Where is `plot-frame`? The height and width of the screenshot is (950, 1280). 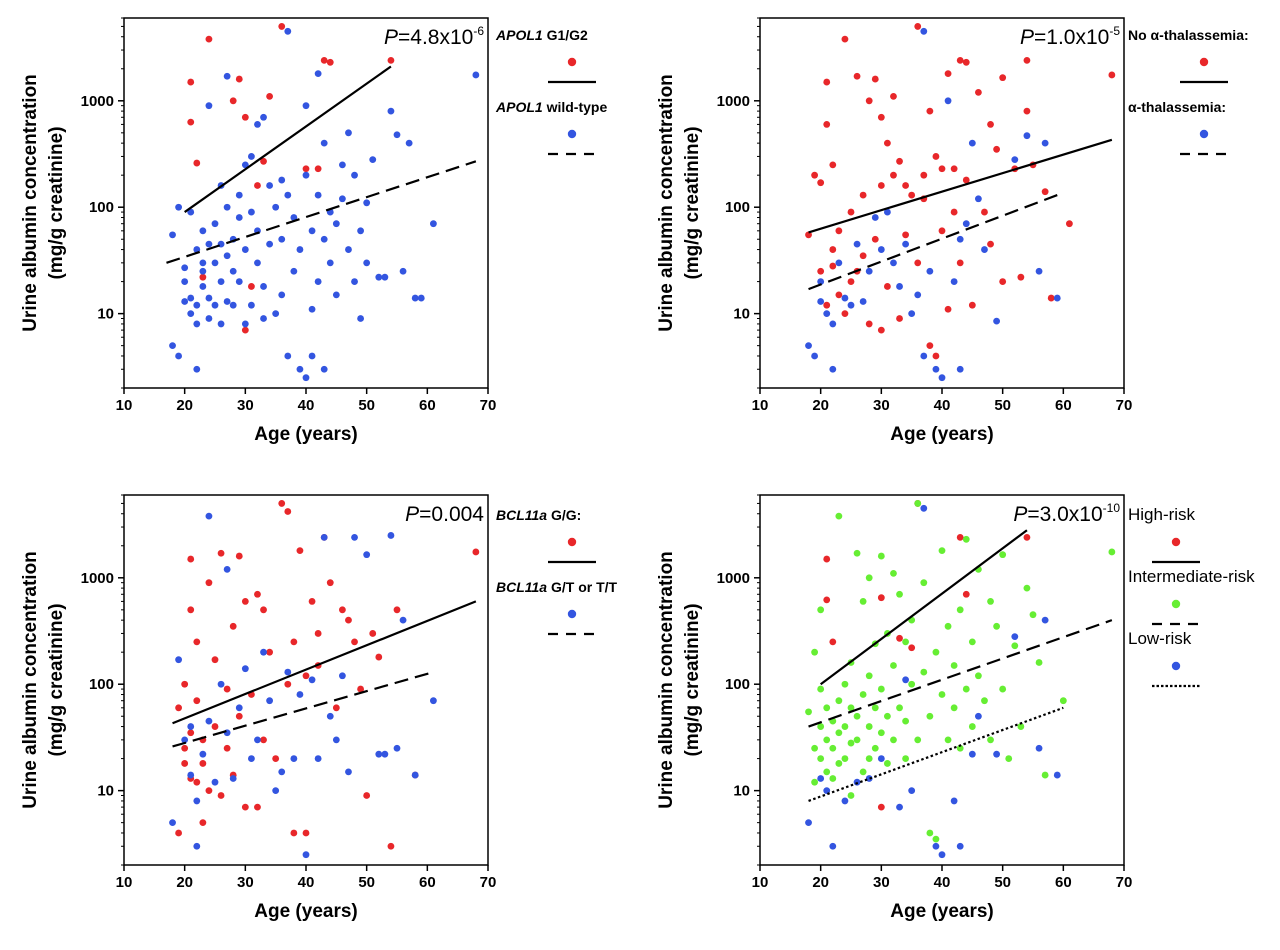 plot-frame is located at coordinates (306, 680).